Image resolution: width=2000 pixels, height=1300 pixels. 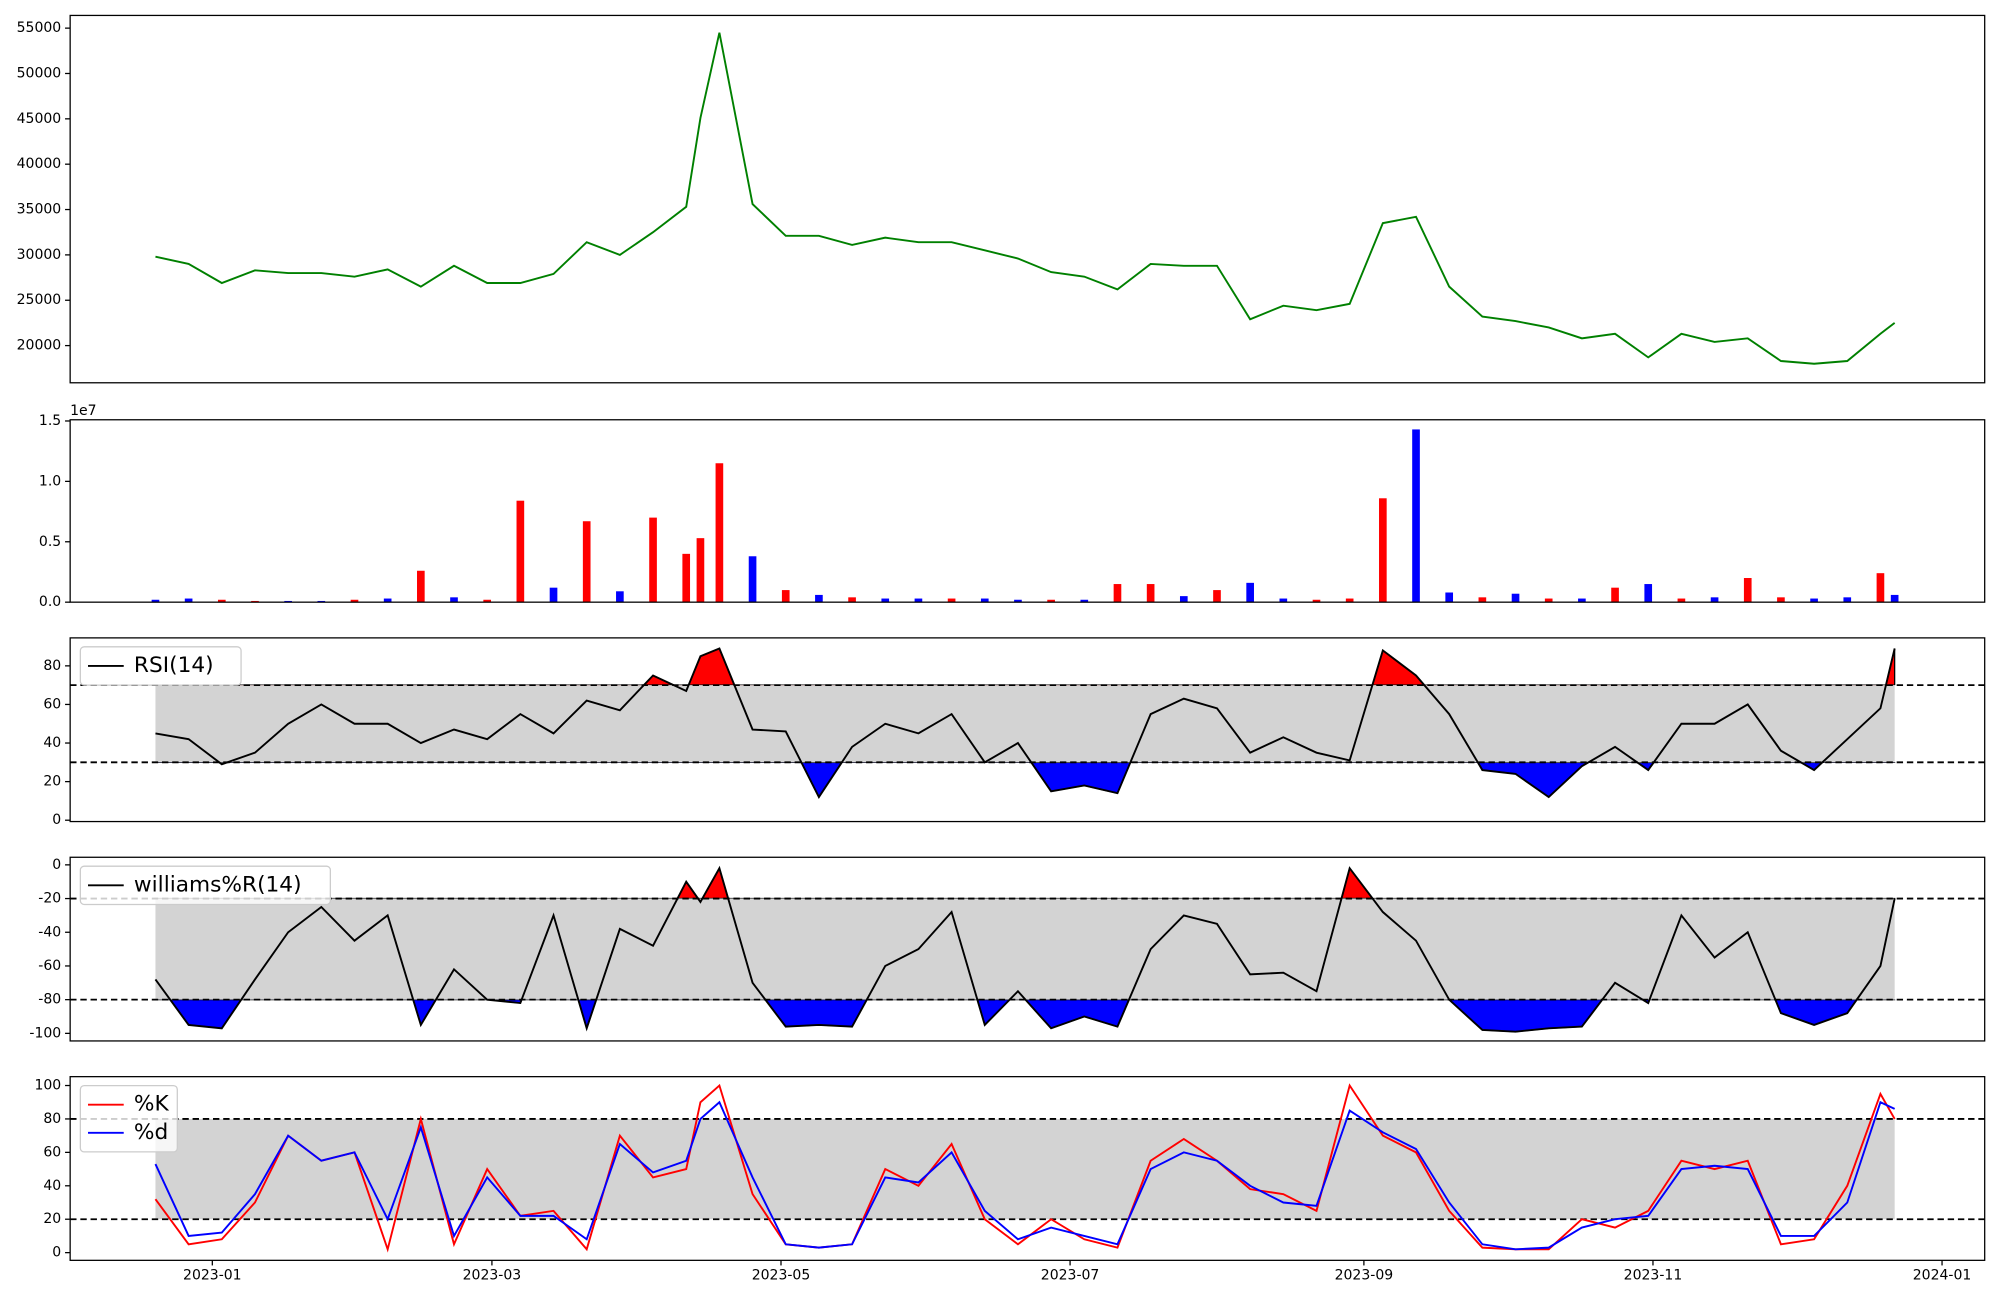 I want to click on y-tick-label: -100, so click(x=45, y=1033).